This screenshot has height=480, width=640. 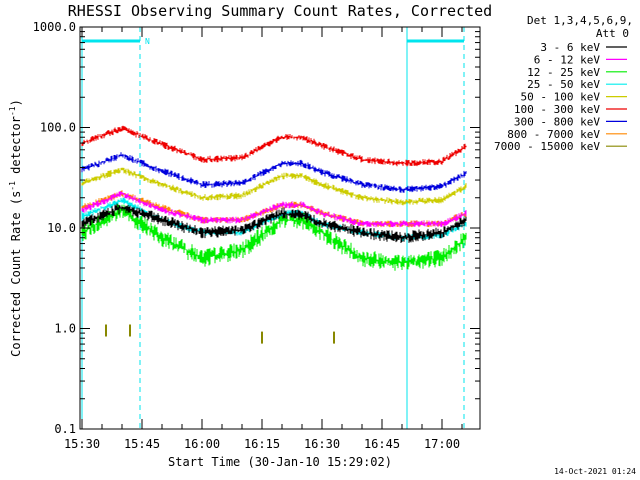 I want to click on x-tick-label: 16:00, so click(x=202, y=444).